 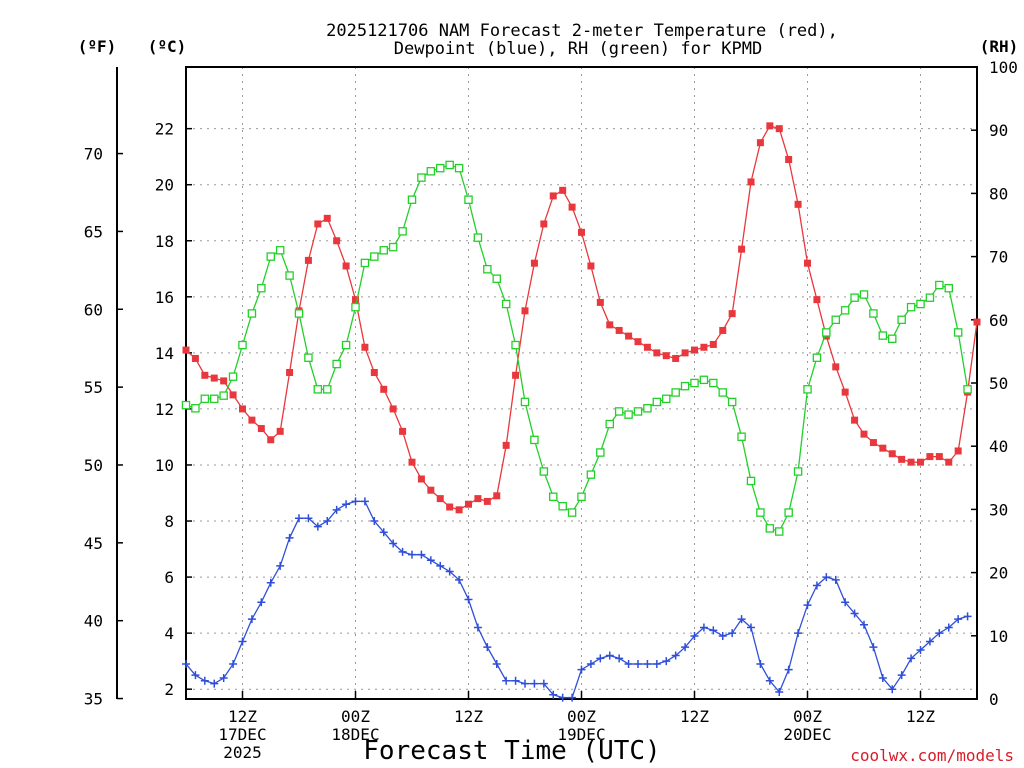 I want to click on rh-unit-label: (RH), so click(x=999, y=46).